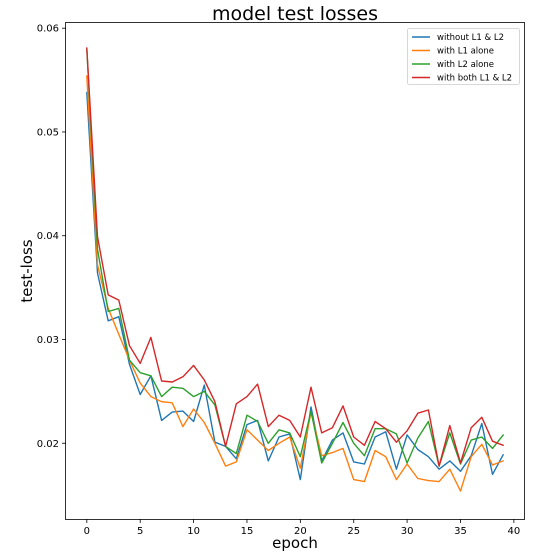 This screenshot has width=555, height=558. Describe the element at coordinates (295, 543) in the screenshot. I see `x-axis-label: epoch` at that location.